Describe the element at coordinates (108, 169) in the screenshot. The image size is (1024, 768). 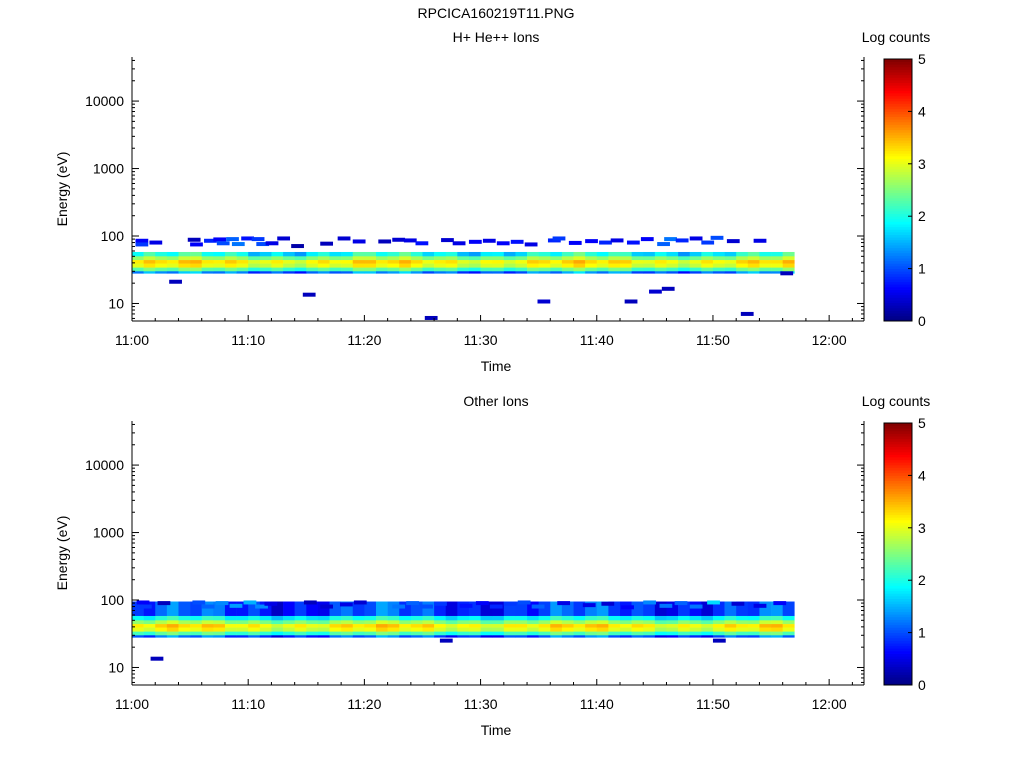
I see `y-tick-label: 1000` at that location.